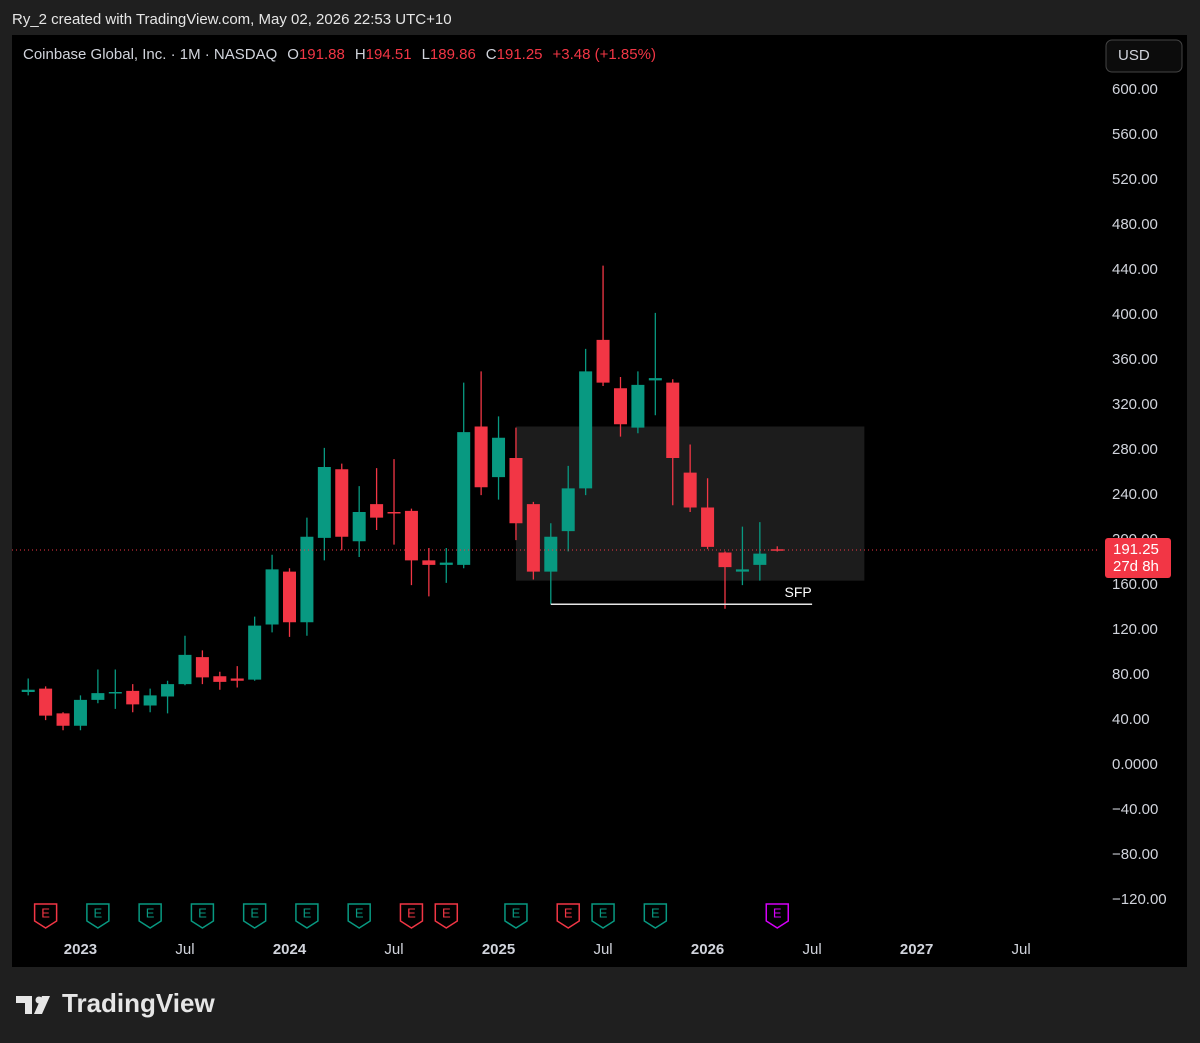 The width and height of the screenshot is (1200, 1043). Describe the element at coordinates (33, 1005) in the screenshot. I see `brand-logo` at that location.